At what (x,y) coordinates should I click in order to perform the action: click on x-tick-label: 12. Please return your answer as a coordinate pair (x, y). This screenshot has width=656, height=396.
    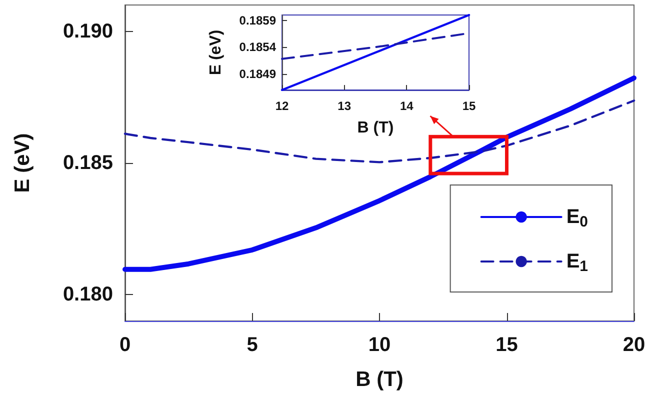
    Looking at the image, I should click on (282, 106).